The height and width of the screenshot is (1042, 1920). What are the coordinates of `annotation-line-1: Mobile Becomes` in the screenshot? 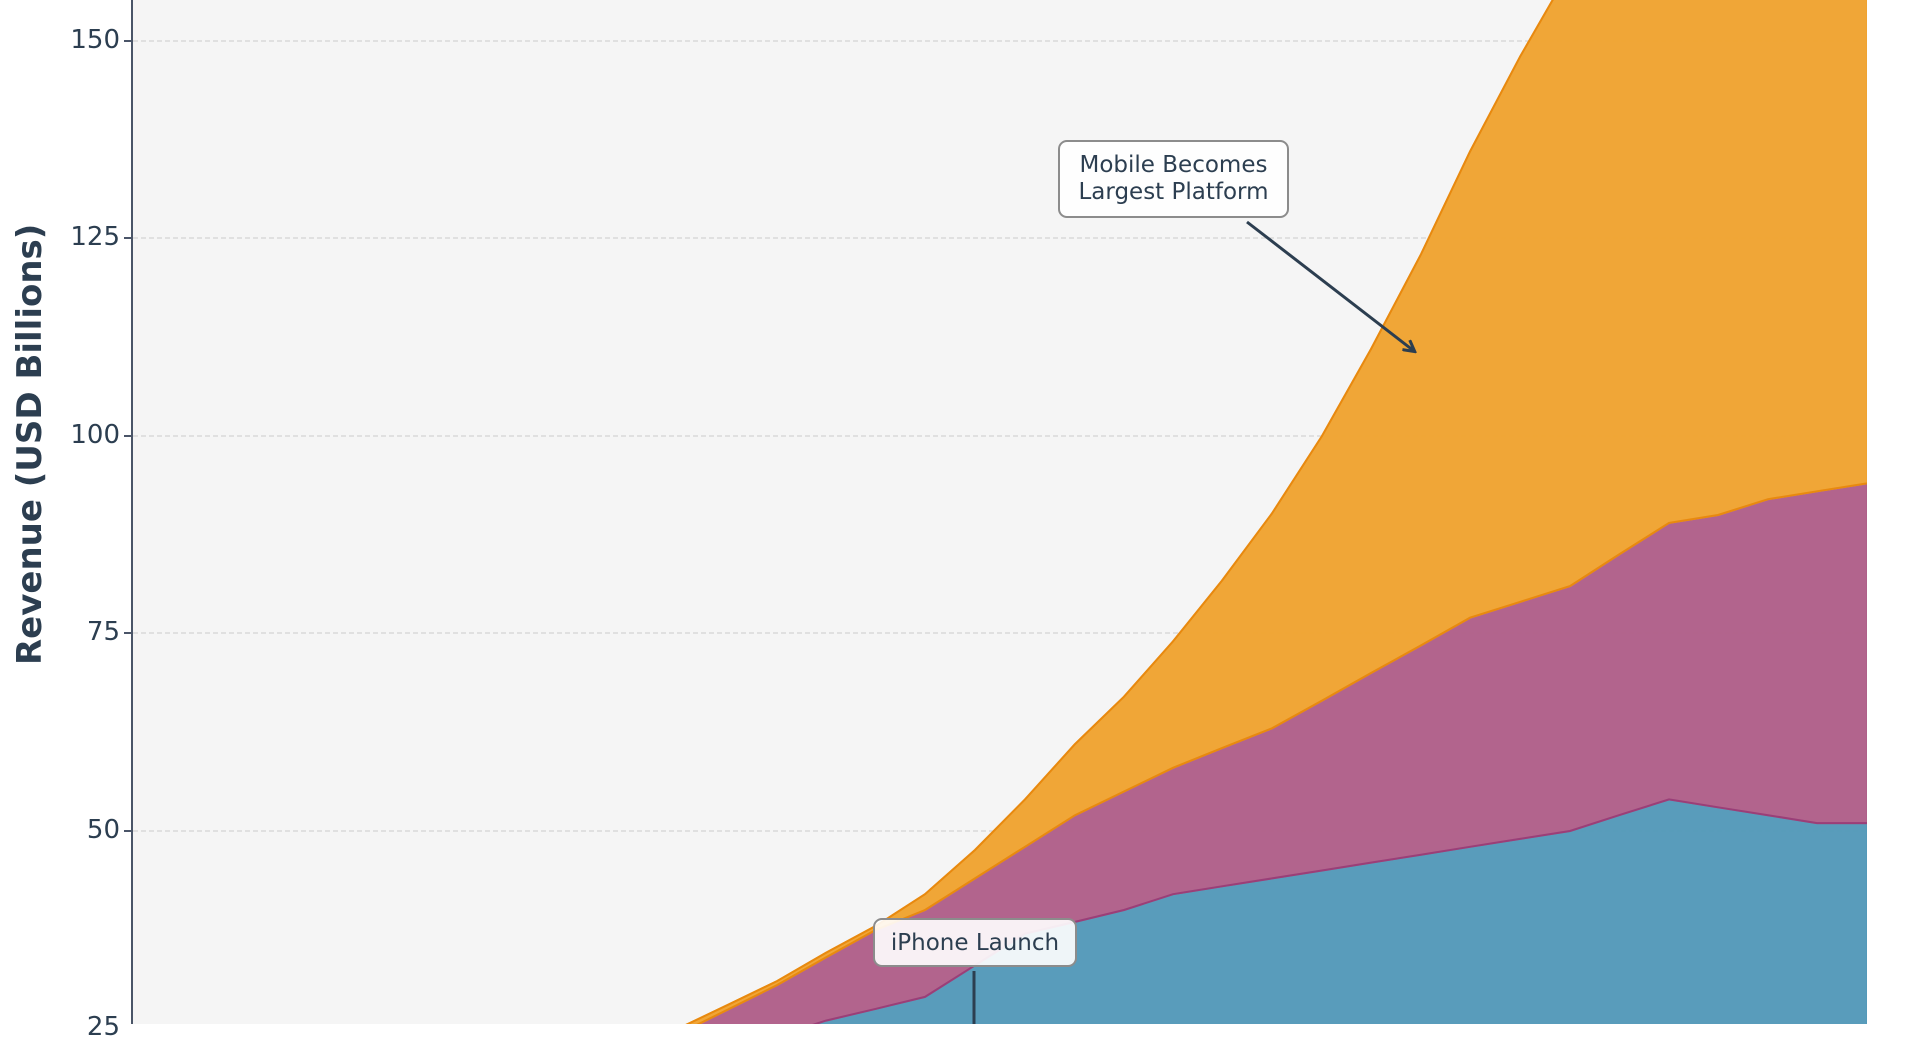 It's located at (1173, 165).